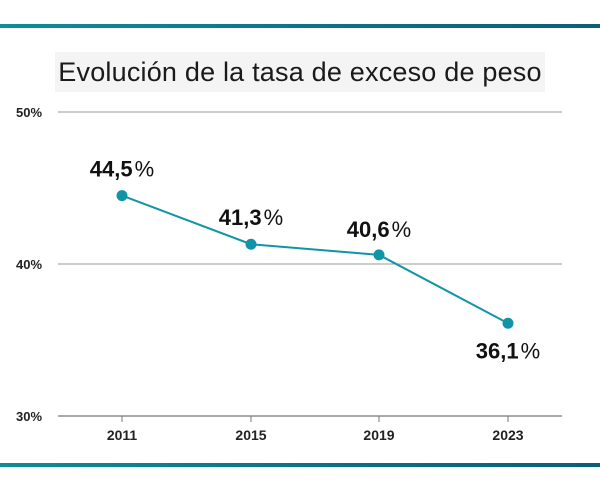 The height and width of the screenshot is (493, 600). I want to click on y-axis-ticks: 30% 40% 50%, so click(29, 264).